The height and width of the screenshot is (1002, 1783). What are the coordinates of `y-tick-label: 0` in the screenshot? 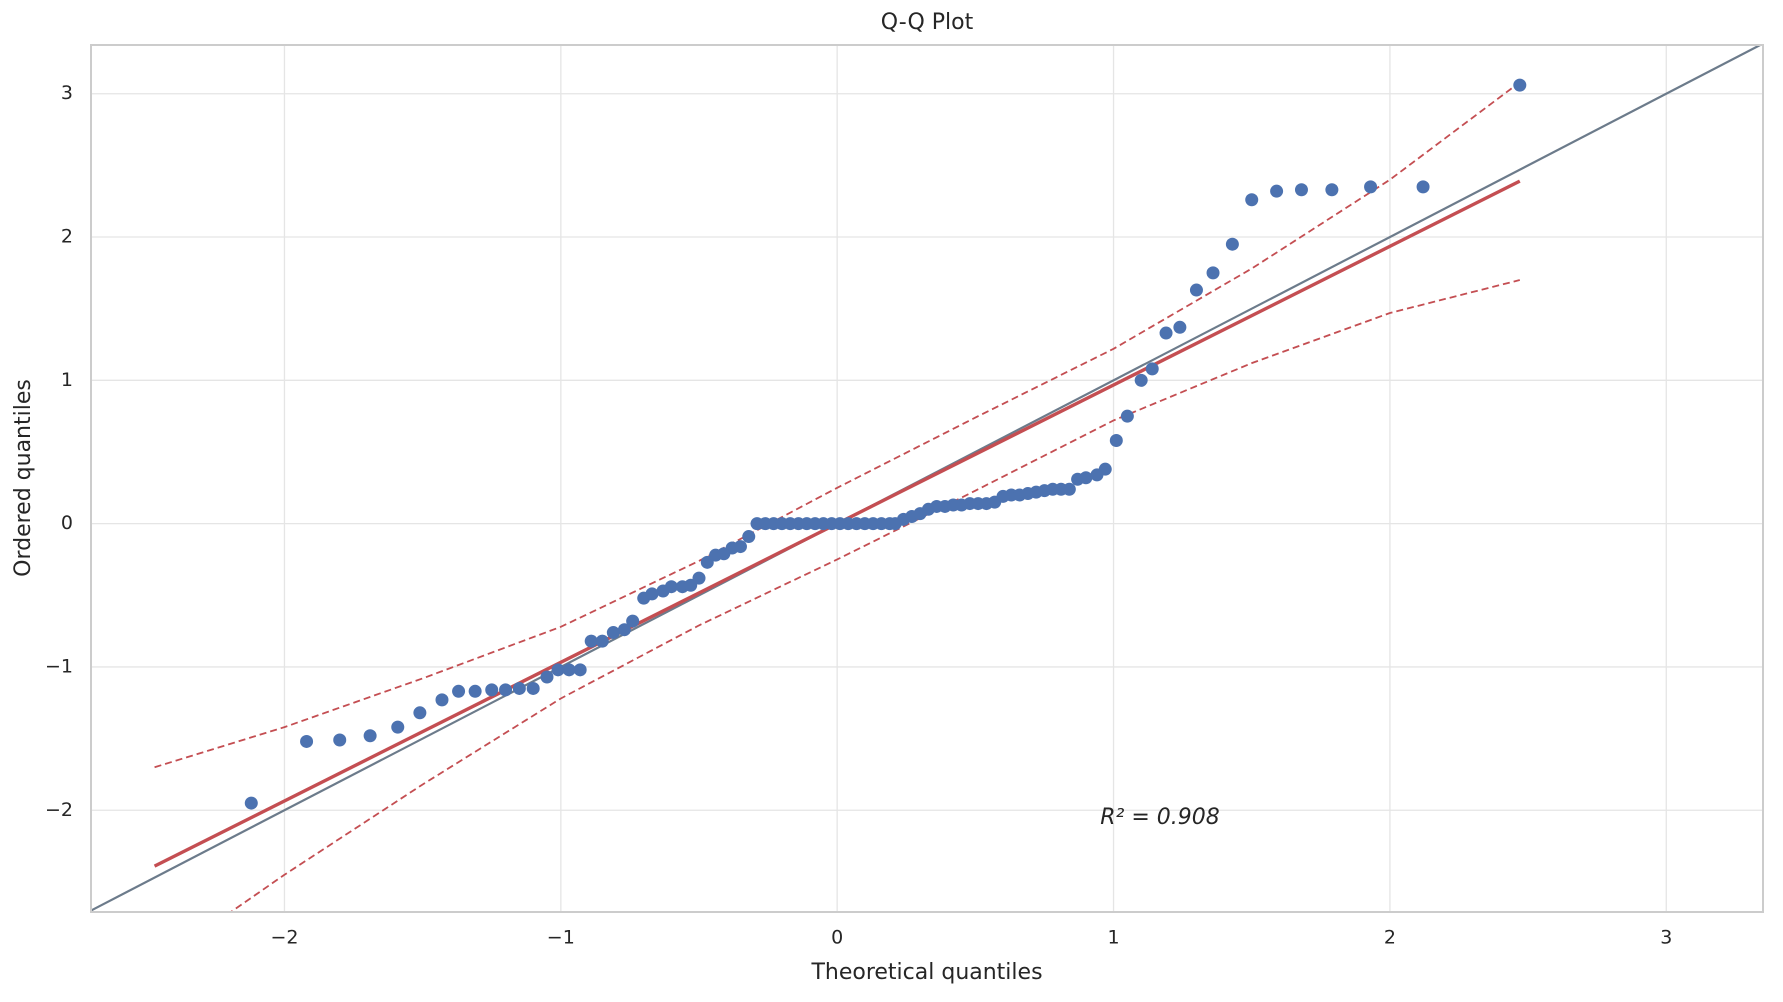 It's located at (67, 523).